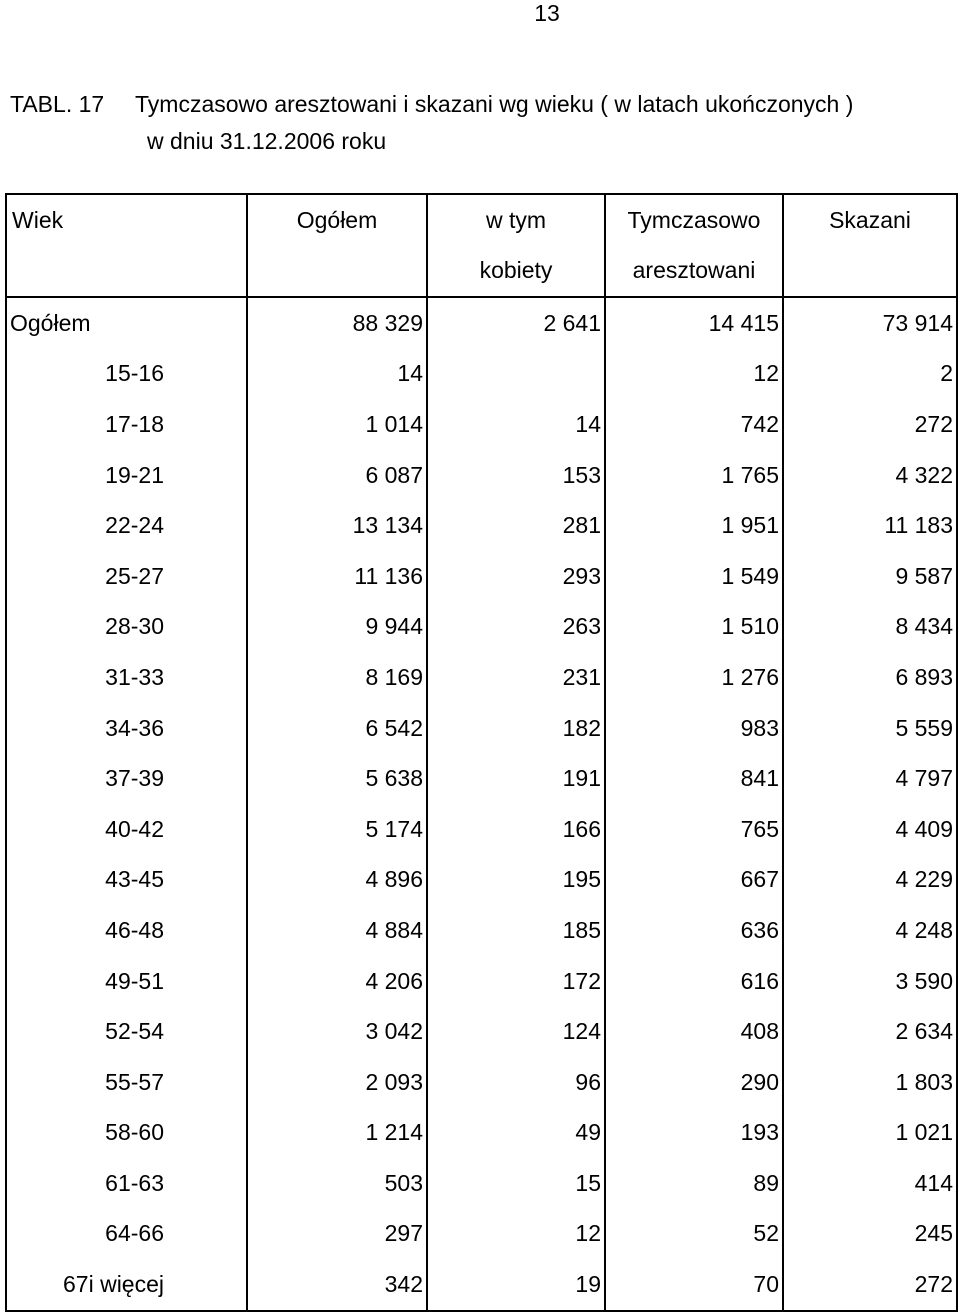 This screenshot has height=1313, width=960. Describe the element at coordinates (57, 104) in the screenshot. I see `table-label: TABL. 17` at that location.